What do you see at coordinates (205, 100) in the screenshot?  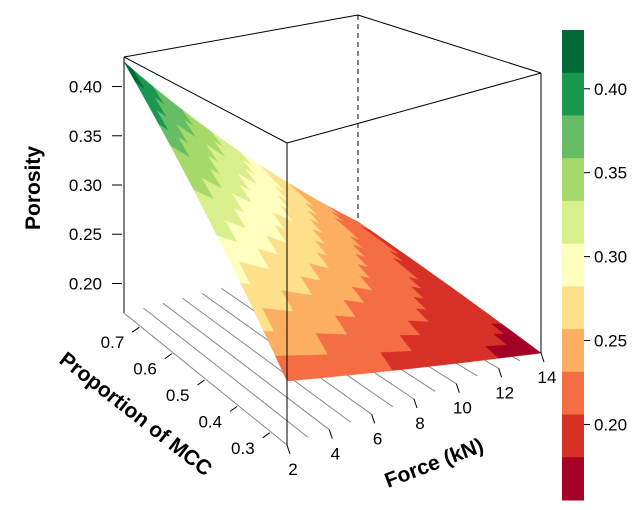 I see `box-edge-top-front-left` at bounding box center [205, 100].